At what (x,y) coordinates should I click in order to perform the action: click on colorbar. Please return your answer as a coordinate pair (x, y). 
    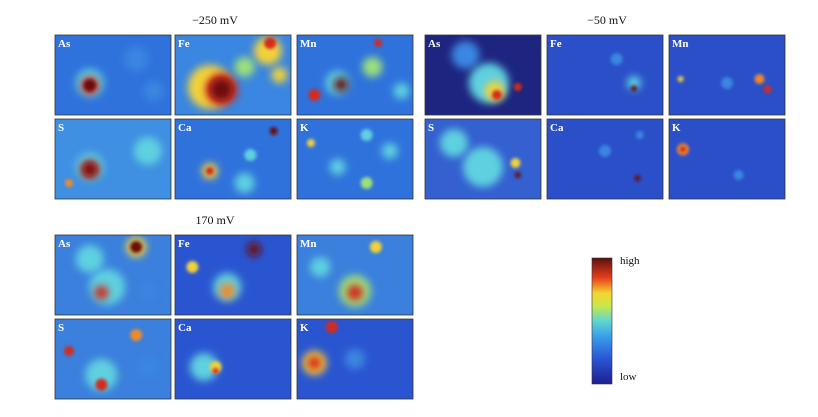
    Looking at the image, I should click on (602, 321).